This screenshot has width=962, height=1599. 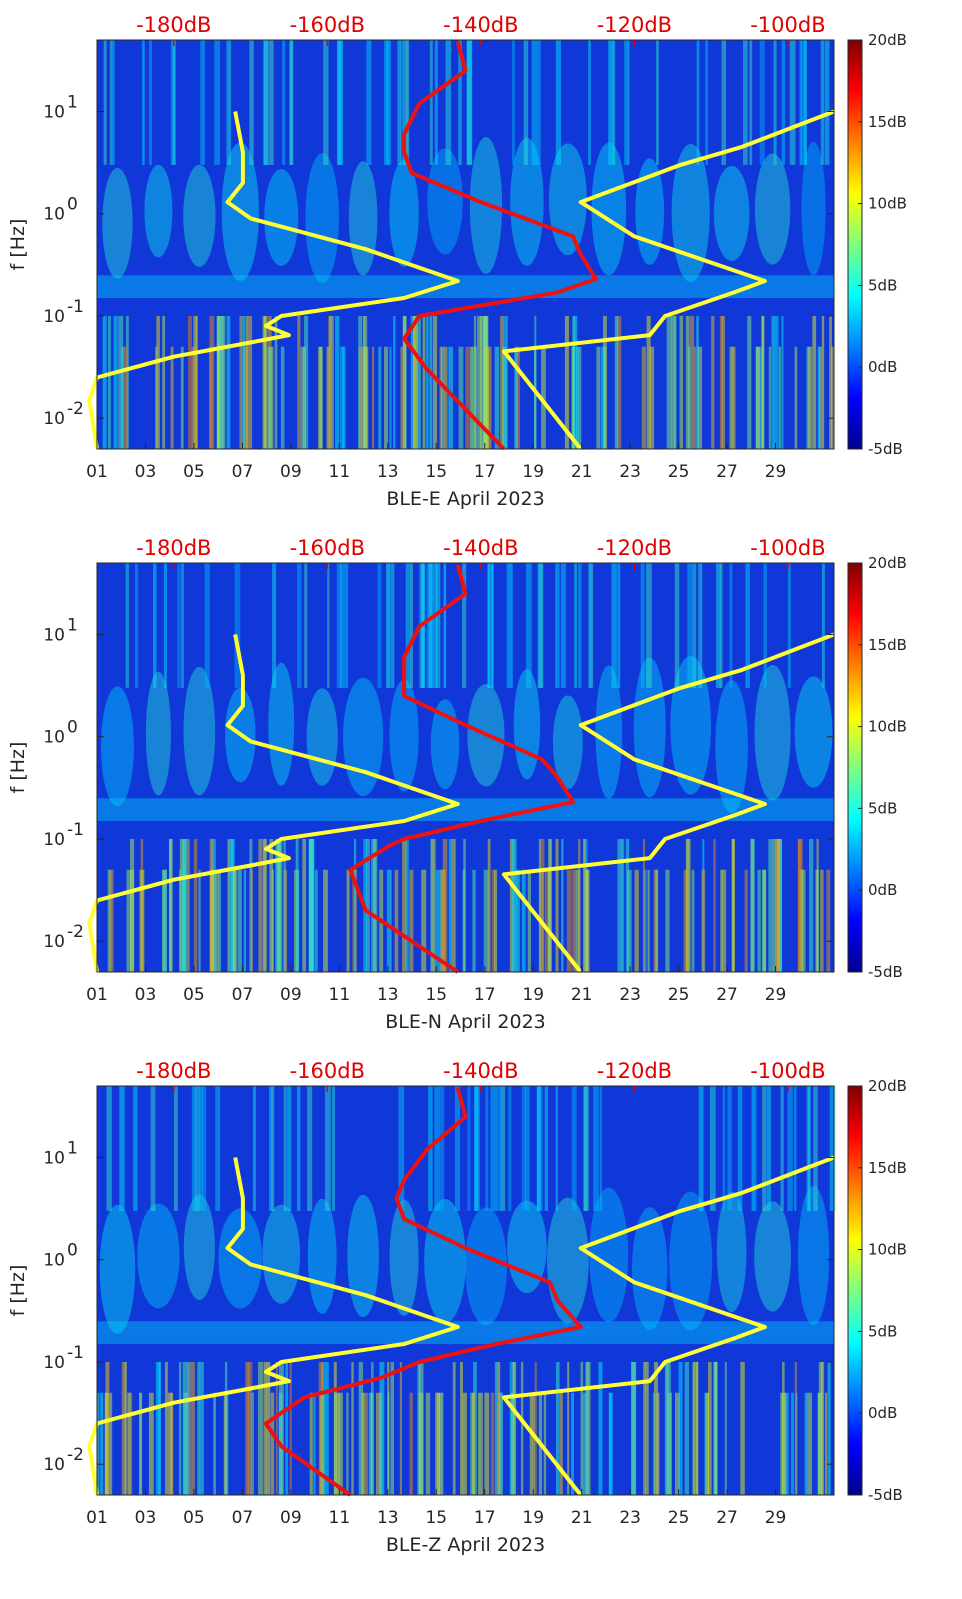 What do you see at coordinates (679, 472) in the screenshot?
I see `x-tick-label: 25` at bounding box center [679, 472].